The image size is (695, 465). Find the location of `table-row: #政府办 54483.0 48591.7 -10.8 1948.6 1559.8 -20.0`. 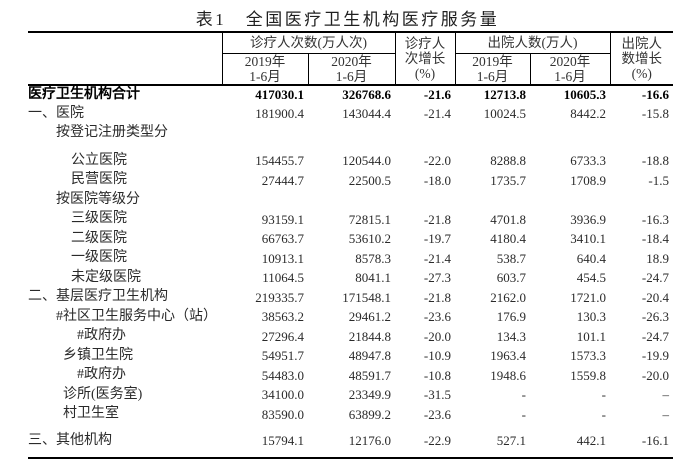

table-row: #政府办 54483.0 48591.7 -10.8 1948.6 1559.8 -20.0 is located at coordinates (350, 376).